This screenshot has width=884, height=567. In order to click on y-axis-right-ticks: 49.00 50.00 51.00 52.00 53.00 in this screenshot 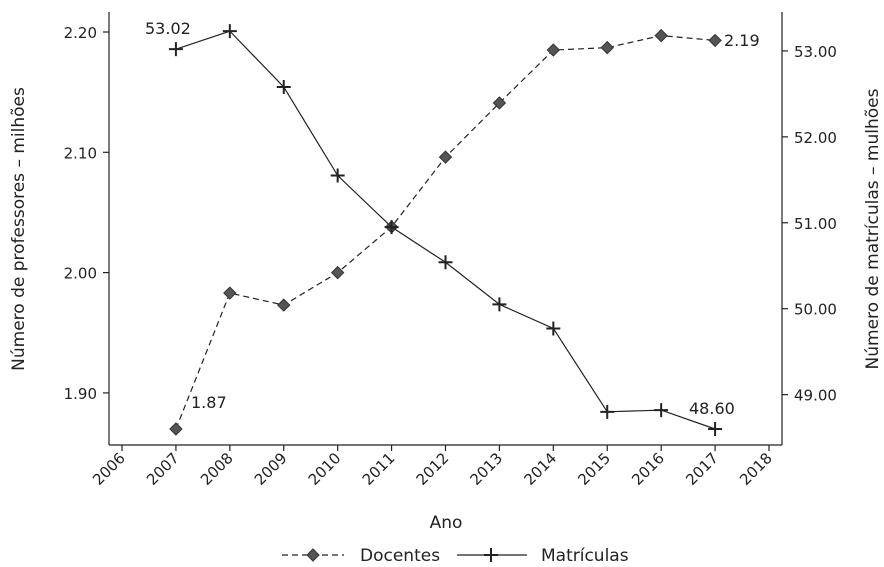, I will do `click(809, 224)`.